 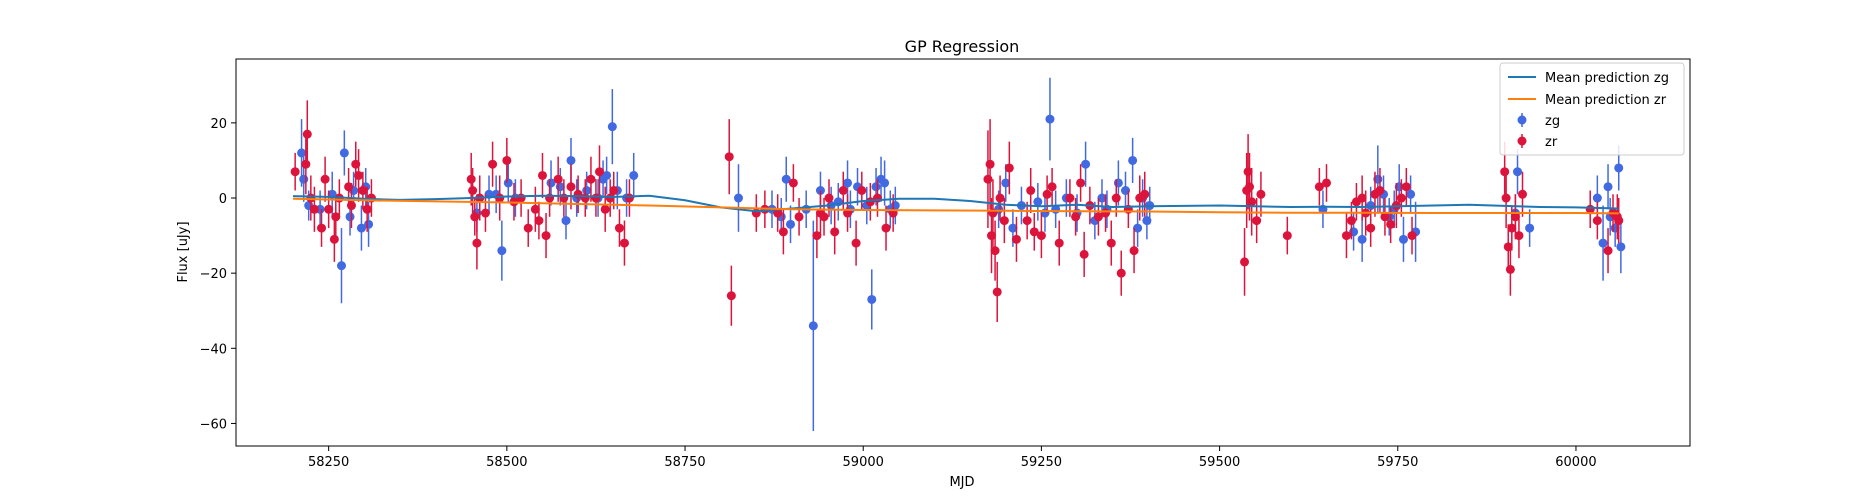 What do you see at coordinates (223, 199) in the screenshot?
I see `y-tick-label: 0` at bounding box center [223, 199].